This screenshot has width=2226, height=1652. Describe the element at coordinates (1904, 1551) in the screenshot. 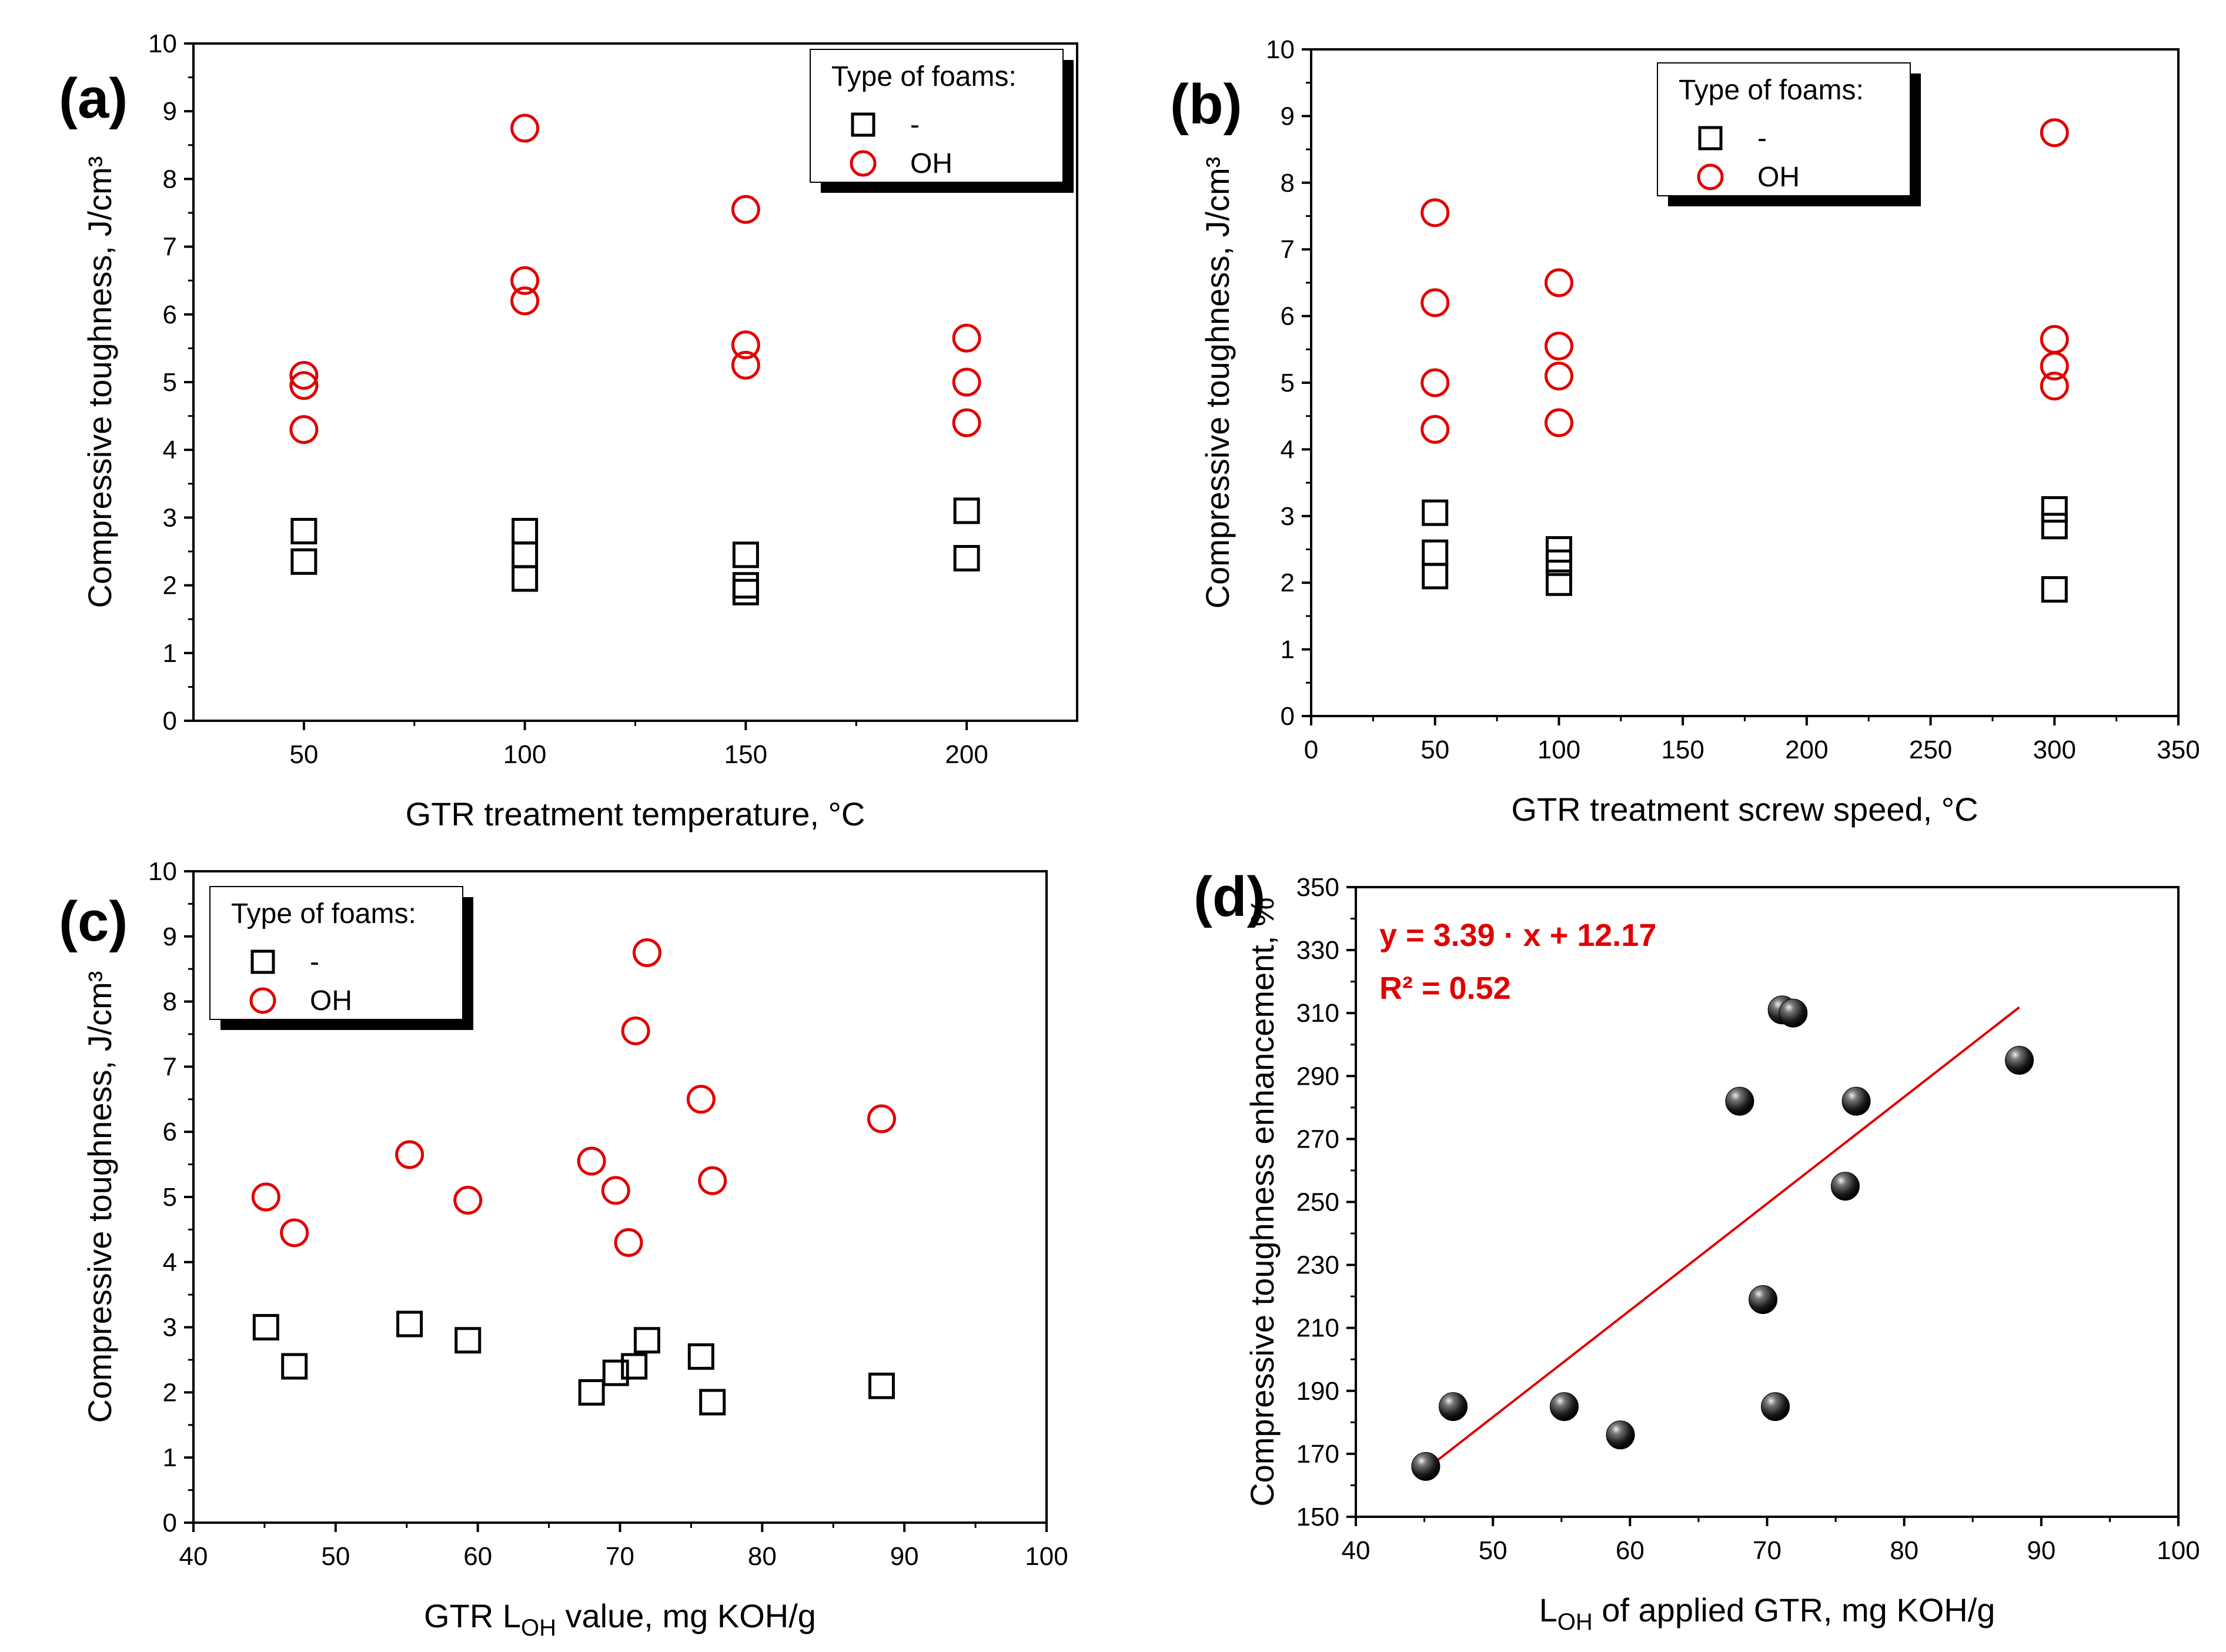

I see `x-tick-label: 80` at that location.